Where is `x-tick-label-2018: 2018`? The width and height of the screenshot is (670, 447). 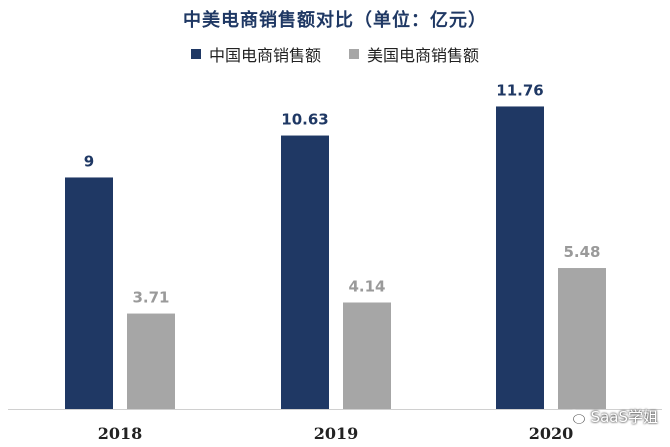
x-tick-label-2018: 2018 is located at coordinates (120, 433).